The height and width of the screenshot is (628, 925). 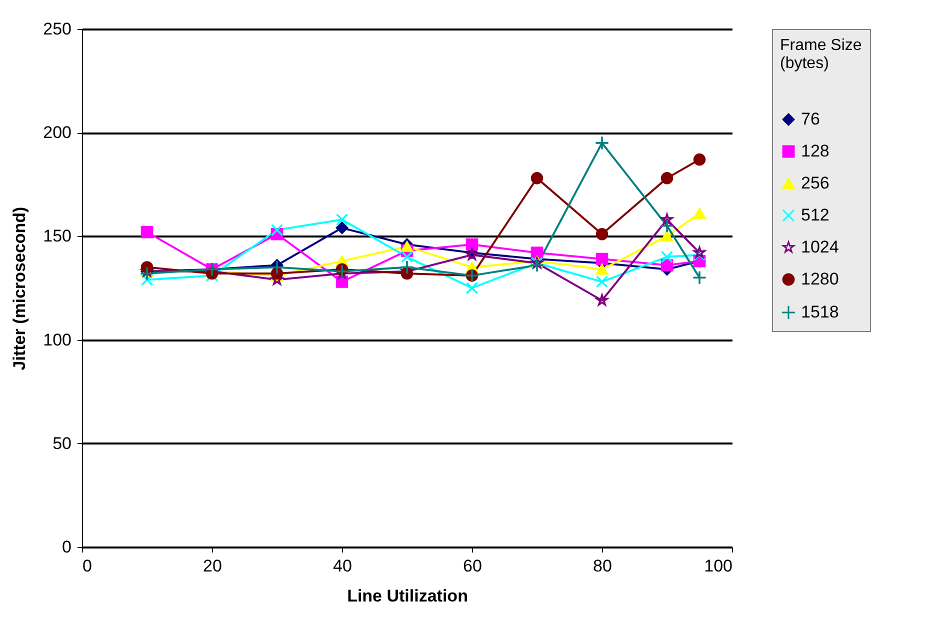 I want to click on legend-label: 256, so click(x=815, y=183).